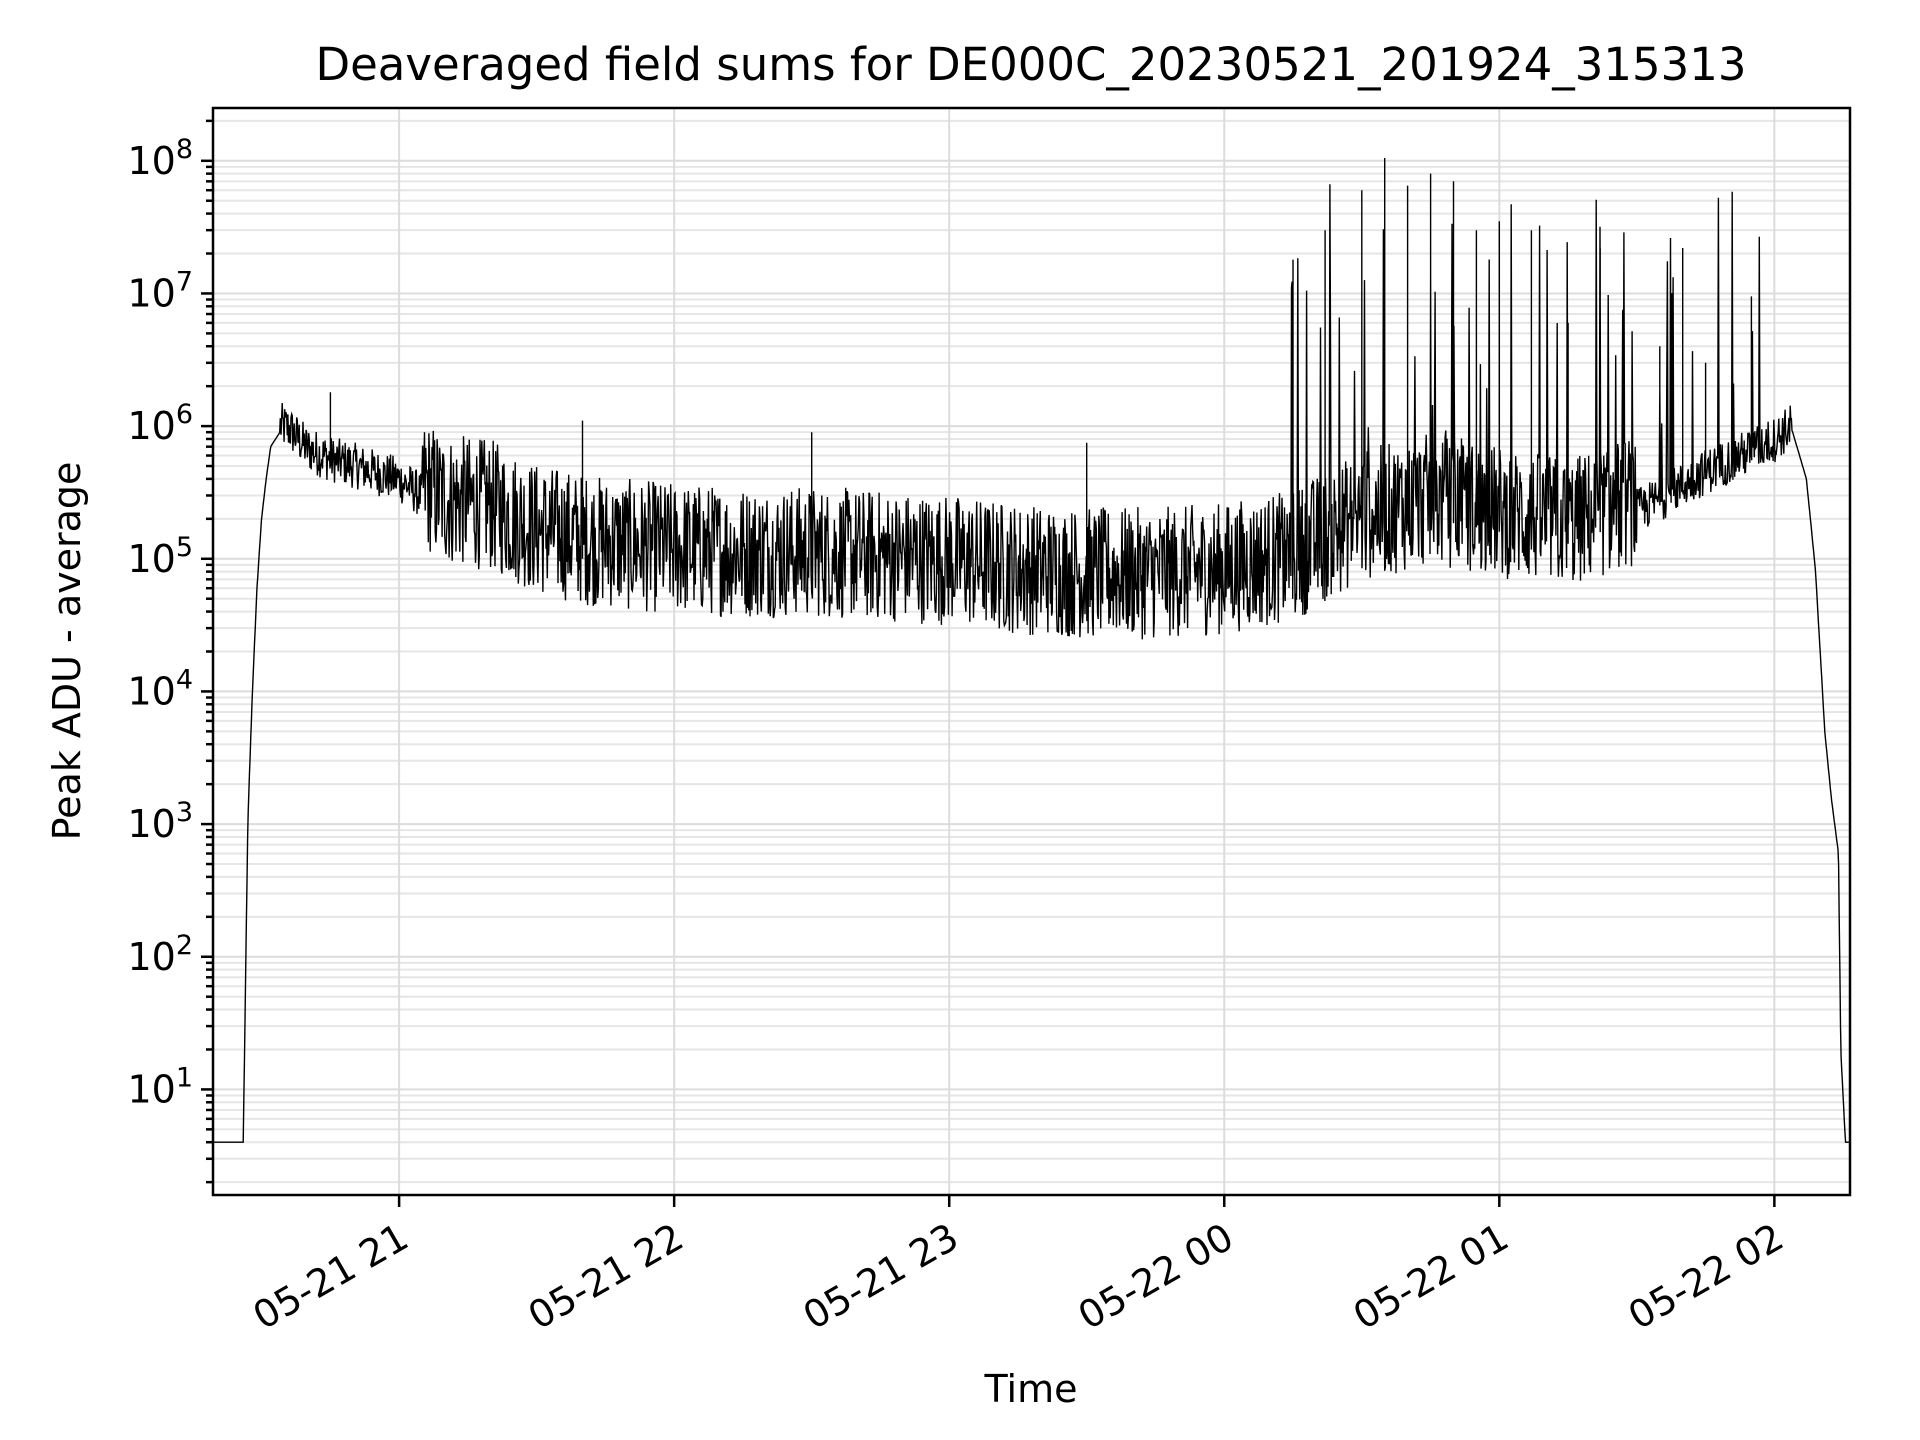  I want to click on y-tick-label: 107, so click(160, 290).